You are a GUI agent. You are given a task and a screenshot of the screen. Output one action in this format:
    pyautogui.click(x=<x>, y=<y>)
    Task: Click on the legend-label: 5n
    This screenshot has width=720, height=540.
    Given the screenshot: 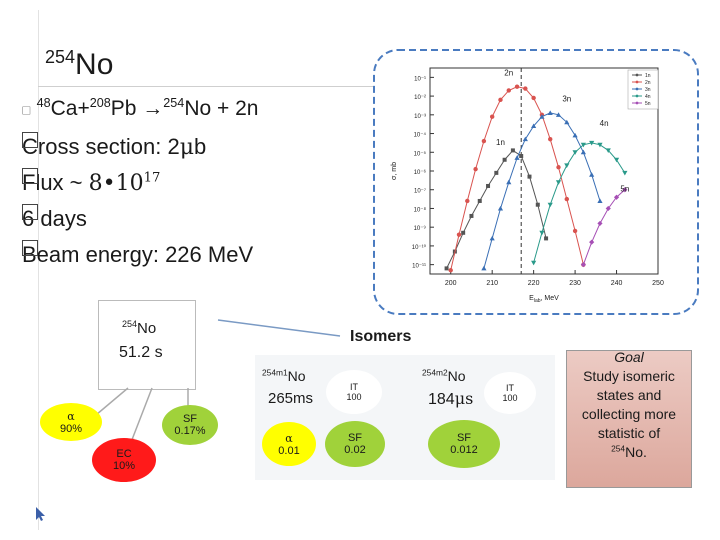 What is the action you would take?
    pyautogui.click(x=648, y=104)
    